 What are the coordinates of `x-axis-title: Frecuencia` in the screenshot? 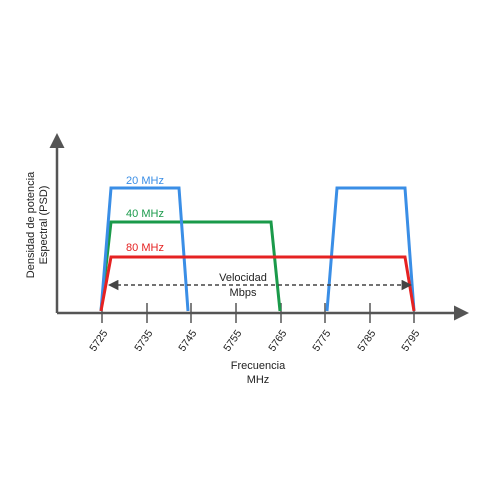 It's located at (258, 366).